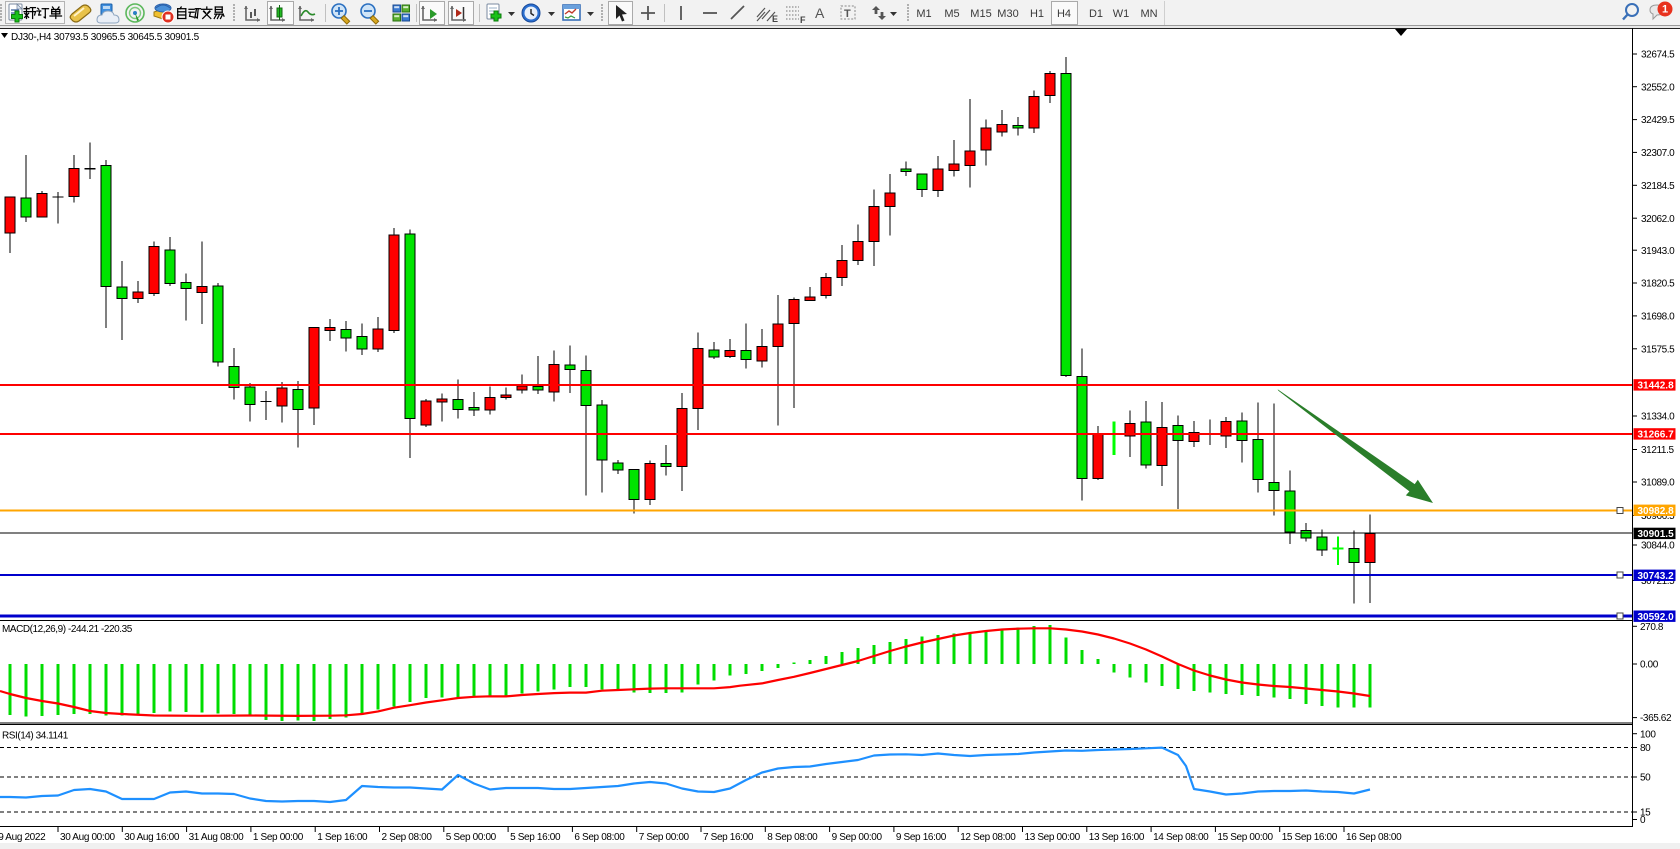 The image size is (1680, 849). What do you see at coordinates (1665, 10) in the screenshot?
I see `svg-text: 1` at bounding box center [1665, 10].